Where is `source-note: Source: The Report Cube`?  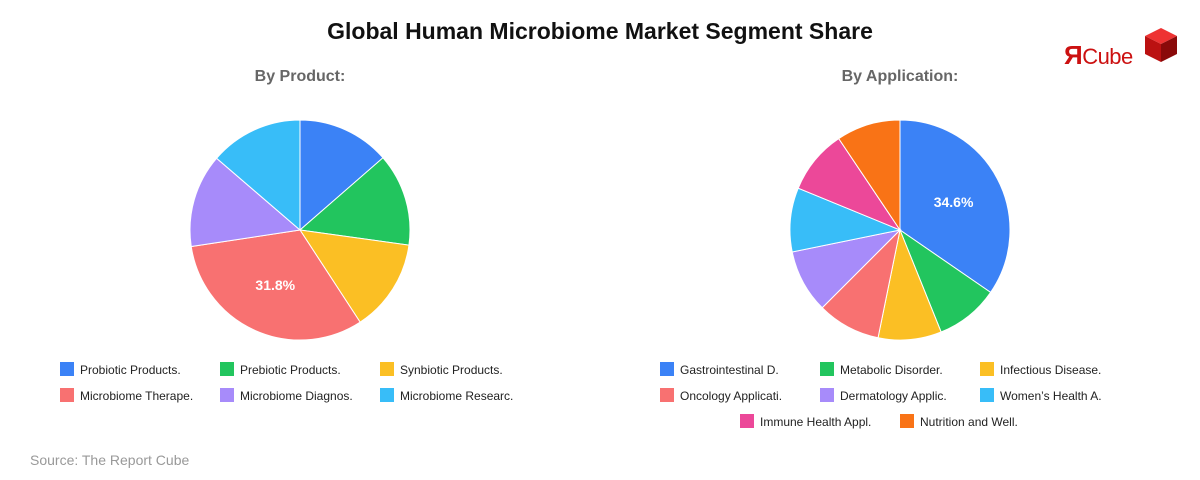 source-note: Source: The Report Cube is located at coordinates (110, 460).